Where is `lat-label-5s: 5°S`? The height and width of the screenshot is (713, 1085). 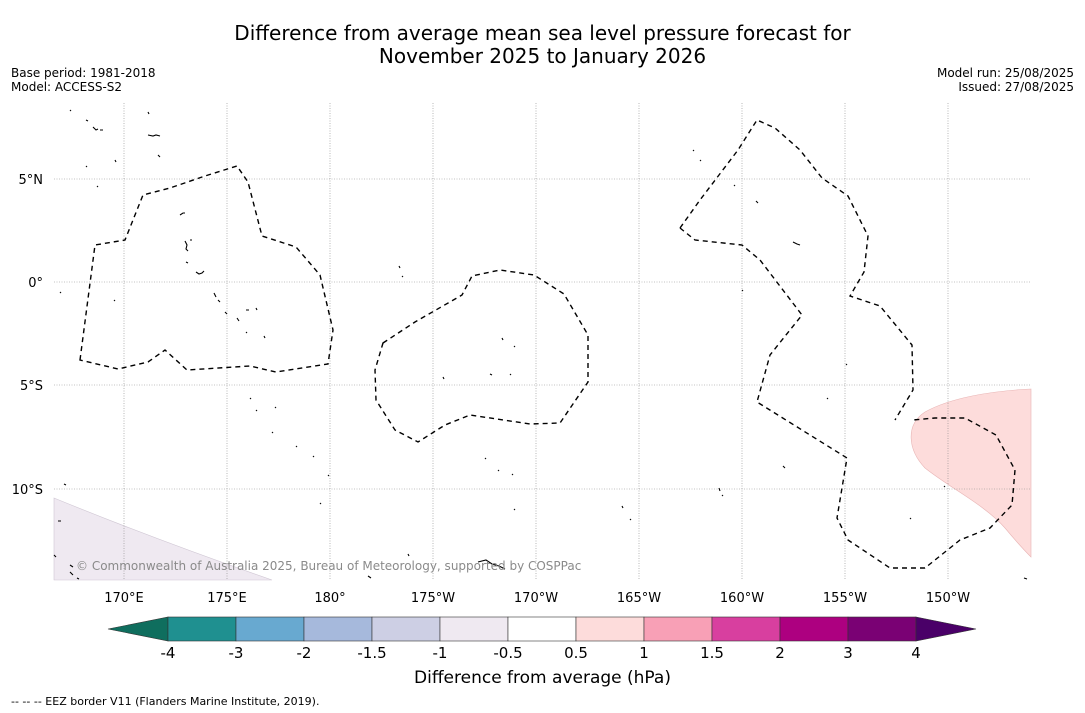
lat-label-5s: 5°S is located at coordinates (31, 386).